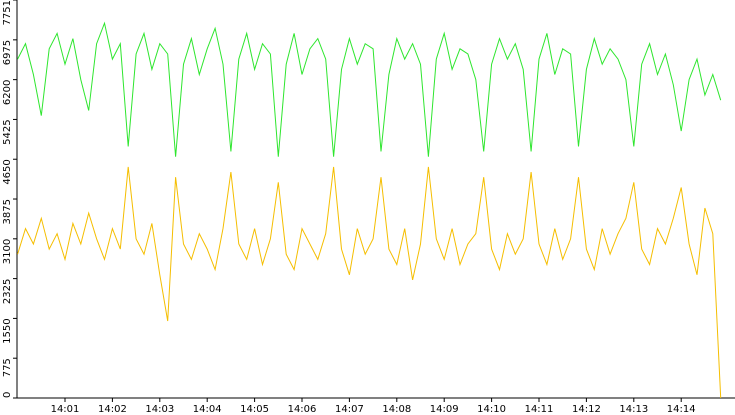 Image resolution: width=735 pixels, height=415 pixels. I want to click on x-tick-label: 14:02, so click(112, 409).